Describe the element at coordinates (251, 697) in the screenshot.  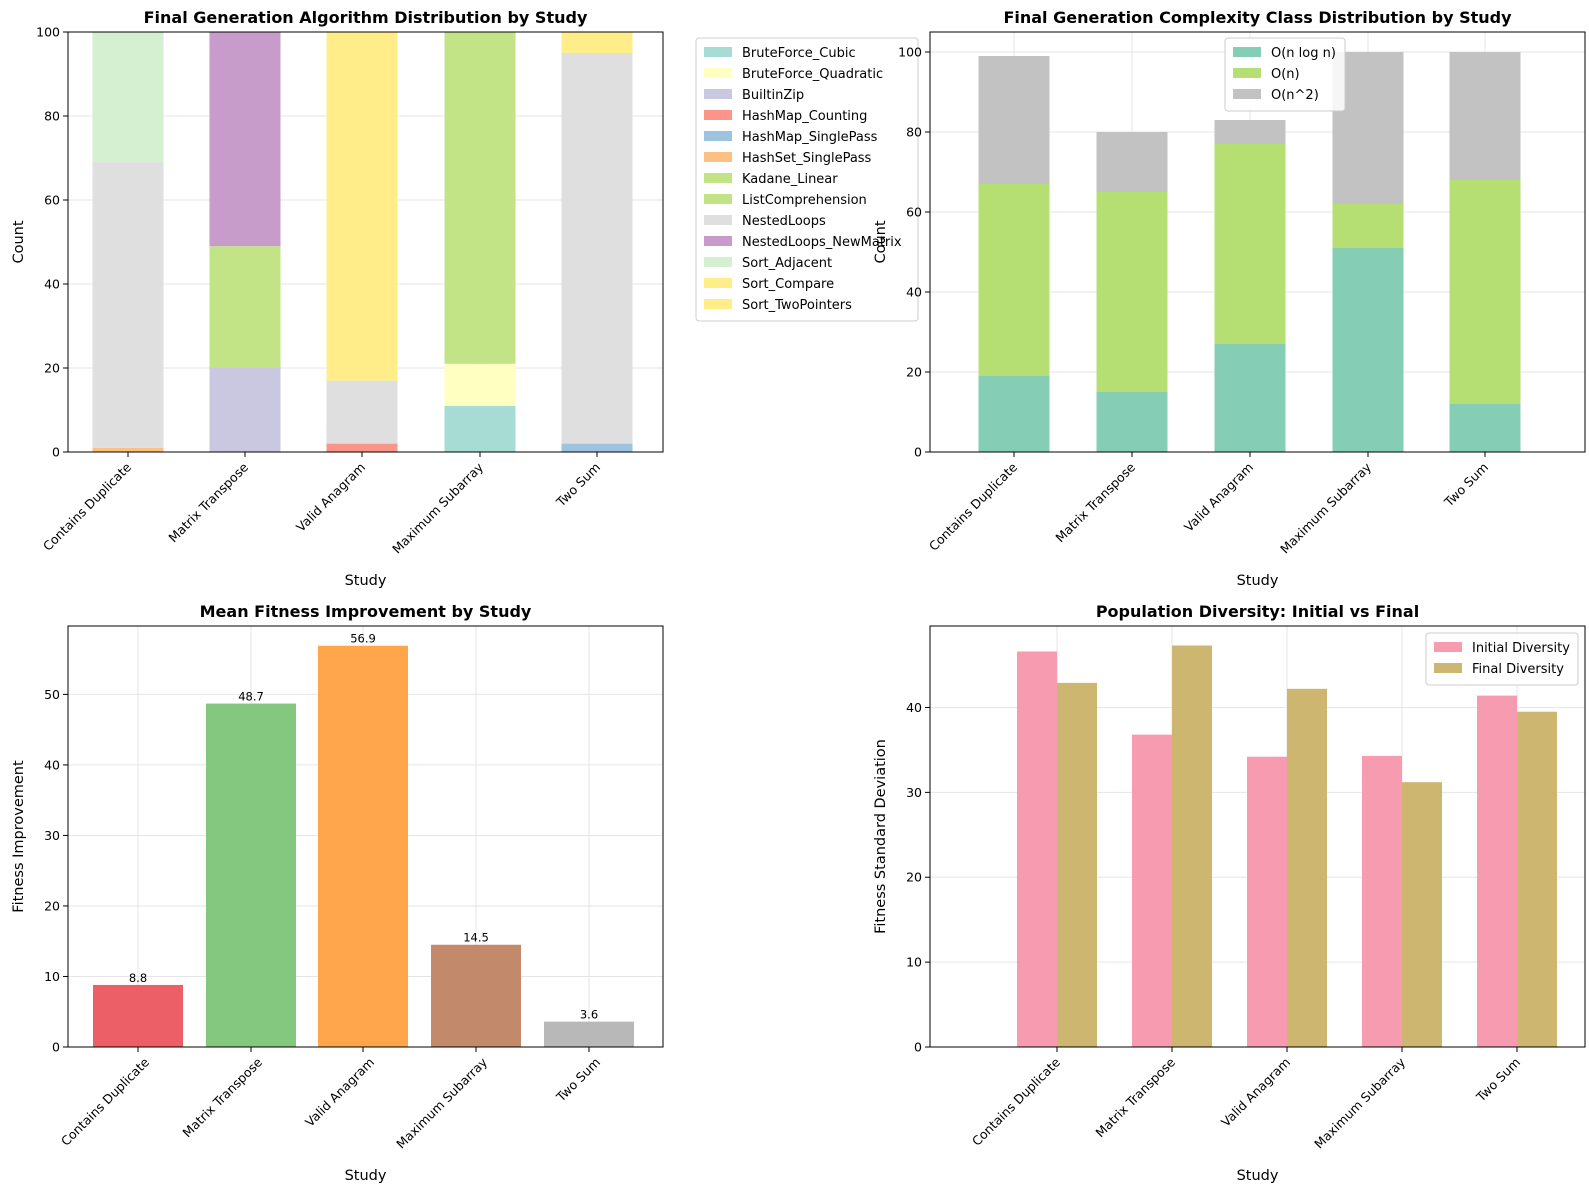
I see `data-label: 48.7` at that location.